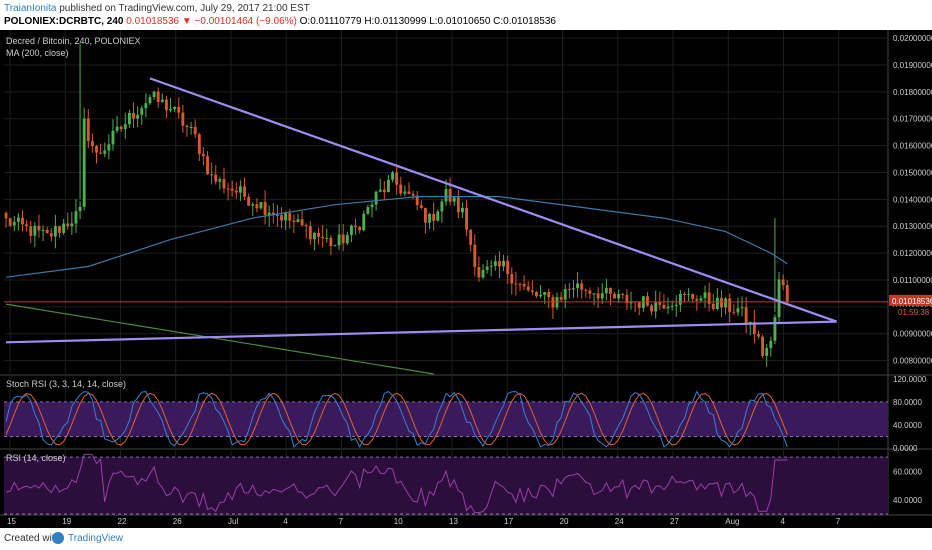 The width and height of the screenshot is (932, 550). What do you see at coordinates (912, 253) in the screenshot?
I see `y-tick-label: 0.01200000` at bounding box center [912, 253].